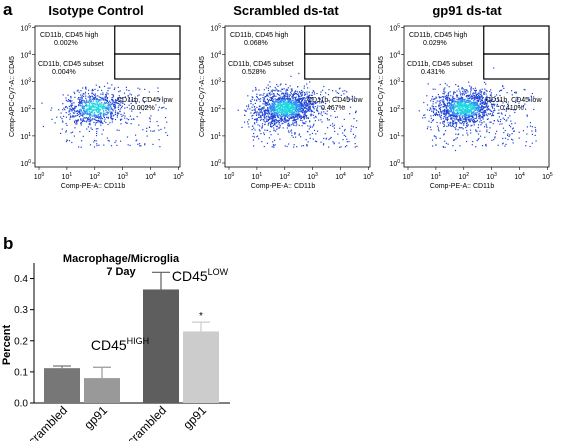 This screenshot has height=441, width=567. I want to click on flow-plot-title: gp91 ds-tat, so click(467, 10).